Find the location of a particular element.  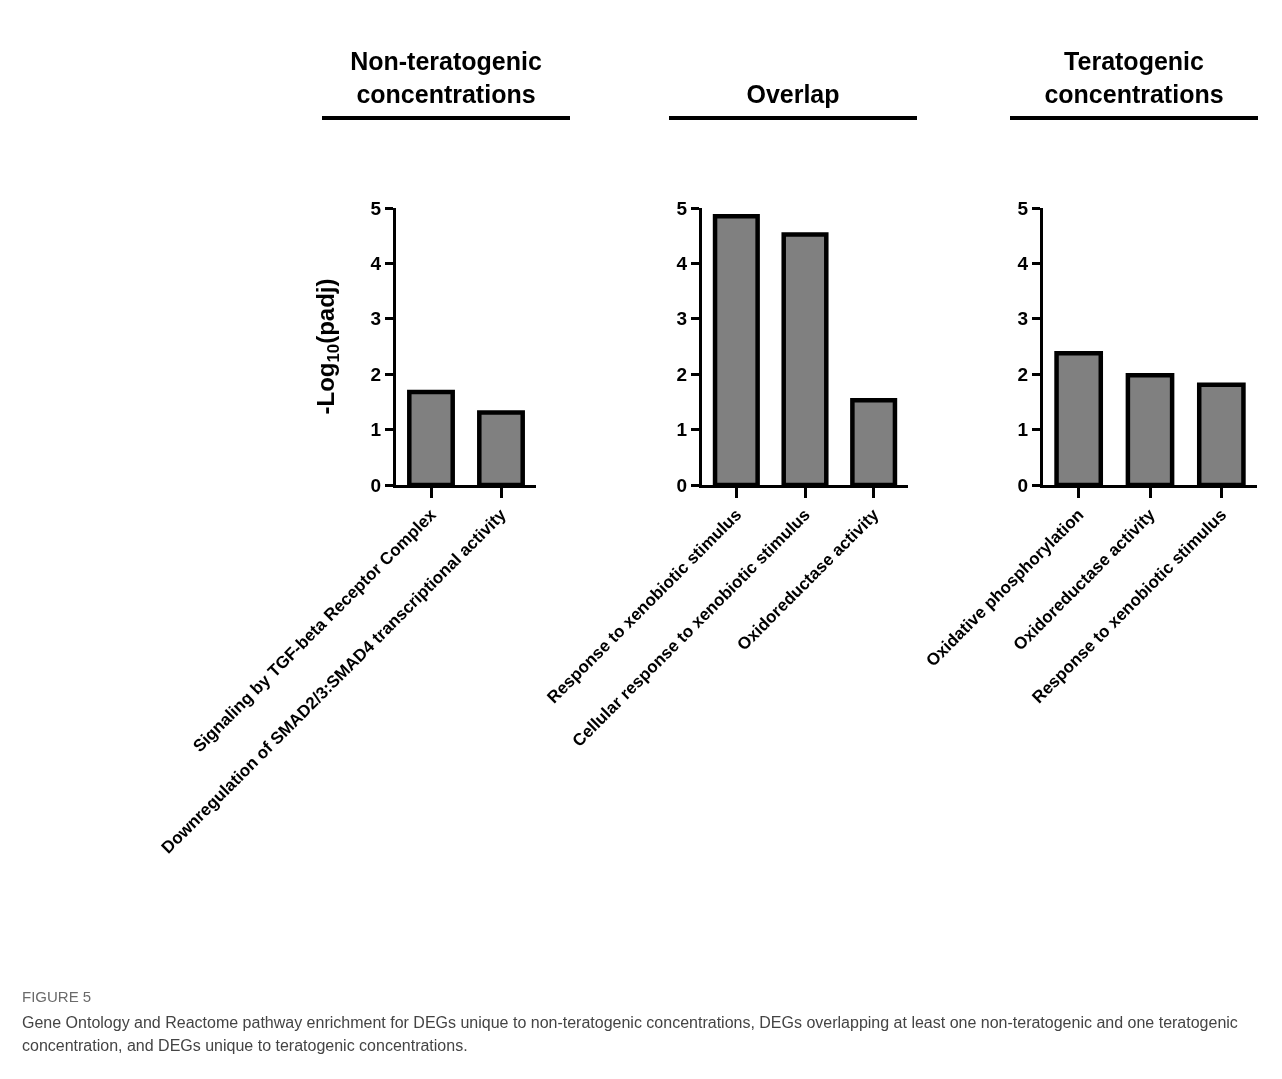

chart-title: Non-teratogenic concentrations is located at coordinates (446, 80).